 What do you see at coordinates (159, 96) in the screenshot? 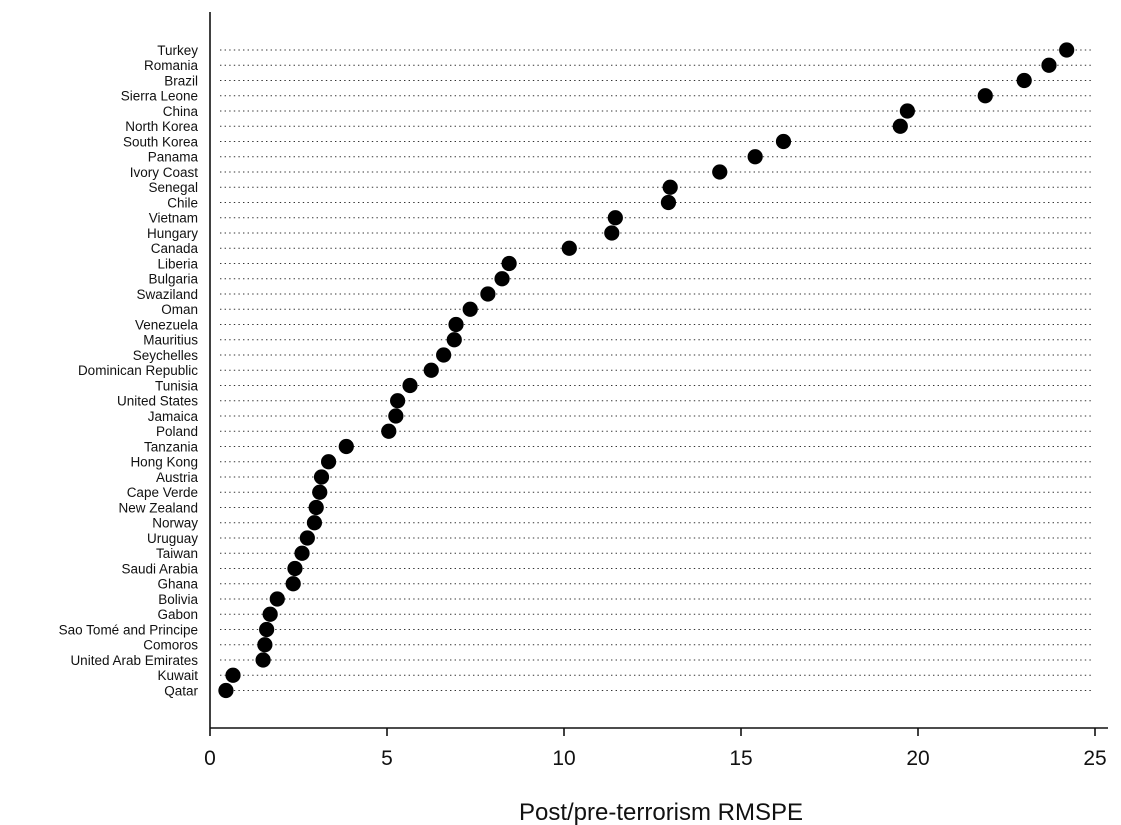
I see `category-label: Sierra Leone` at bounding box center [159, 96].